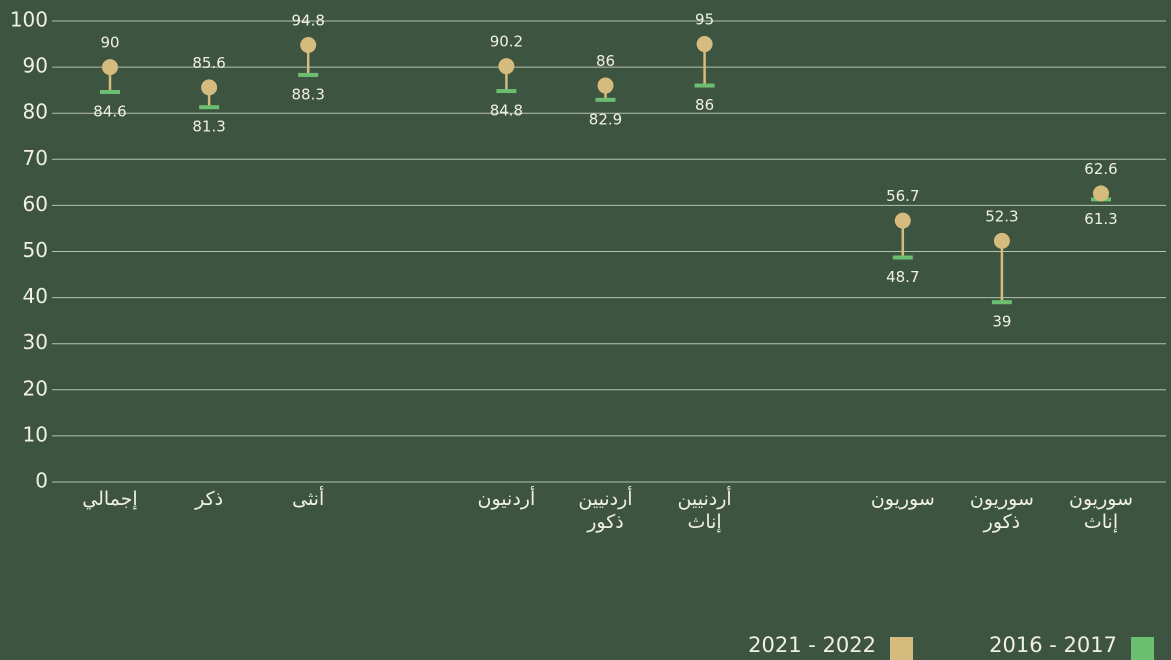 Image resolution: width=1171 pixels, height=660 pixels. What do you see at coordinates (308, 499) in the screenshot?
I see `x-tick-label: أنثى` at bounding box center [308, 499].